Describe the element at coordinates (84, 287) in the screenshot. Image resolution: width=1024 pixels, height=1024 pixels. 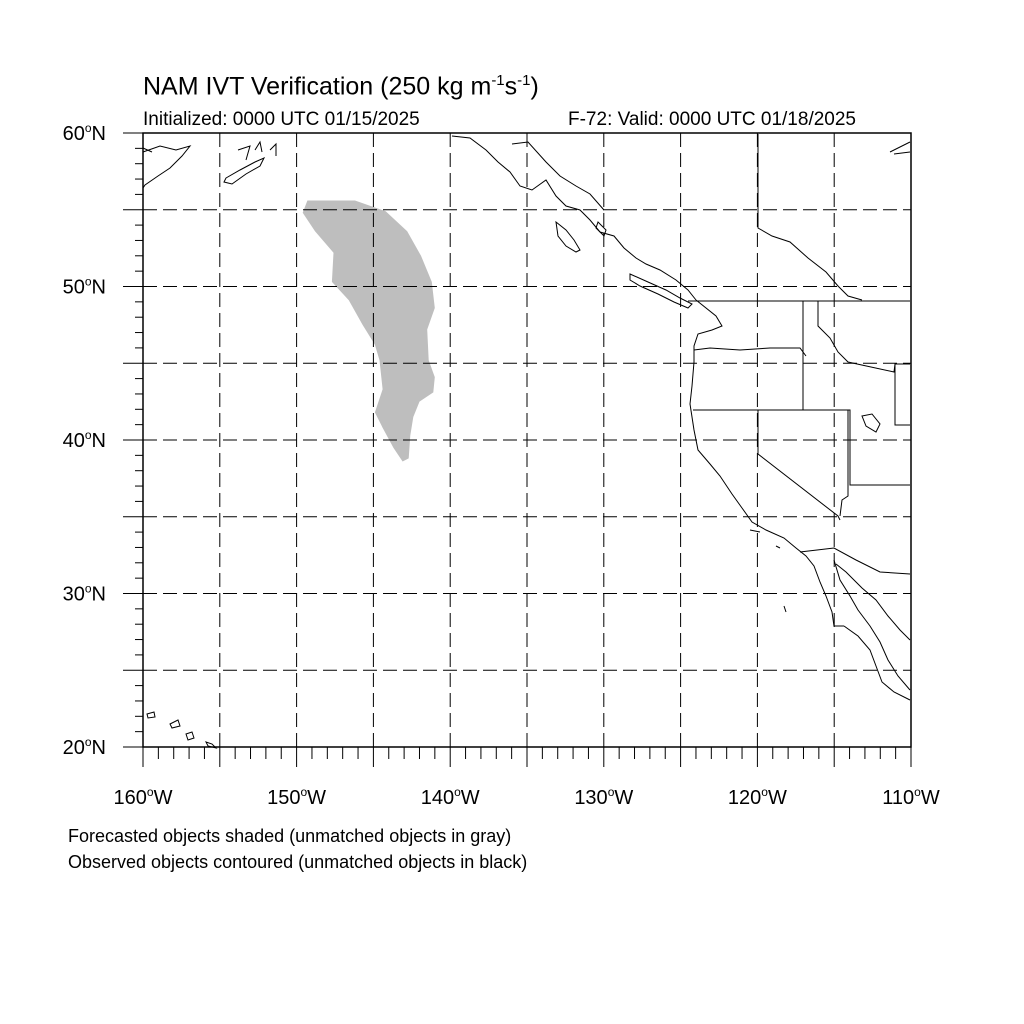
I see `lat-label: 50oN` at that location.